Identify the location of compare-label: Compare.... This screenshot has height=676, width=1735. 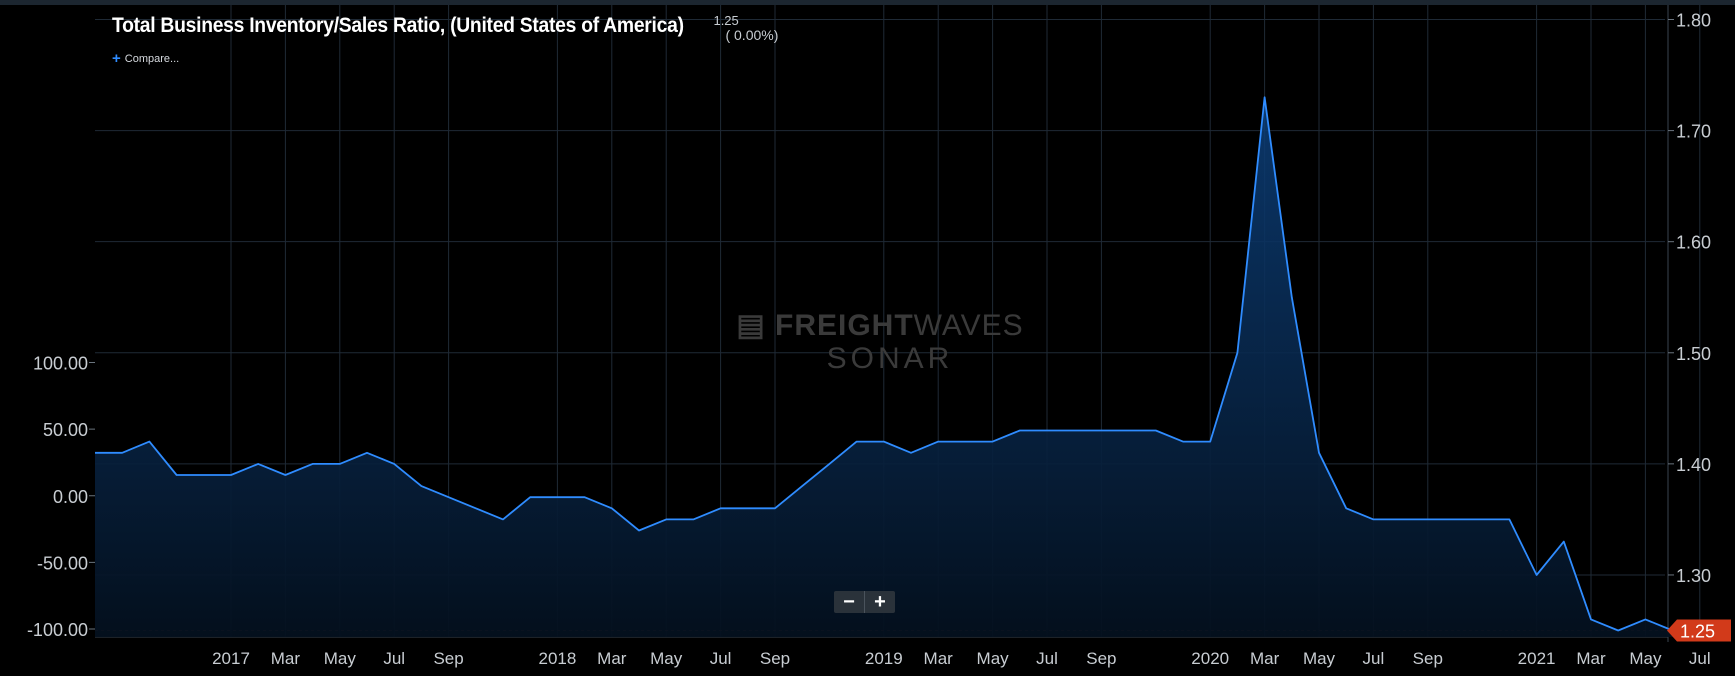
(152, 59).